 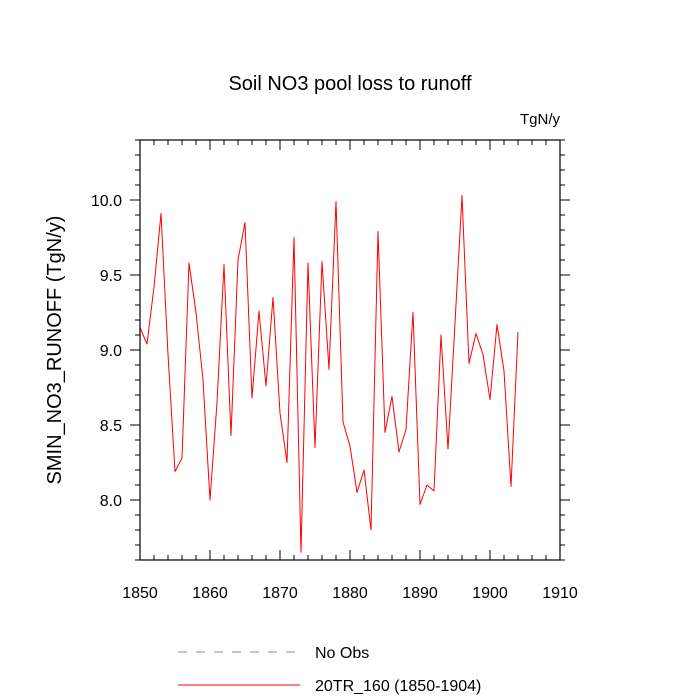 What do you see at coordinates (540, 119) in the screenshot?
I see `units-label: TgN/y` at bounding box center [540, 119].